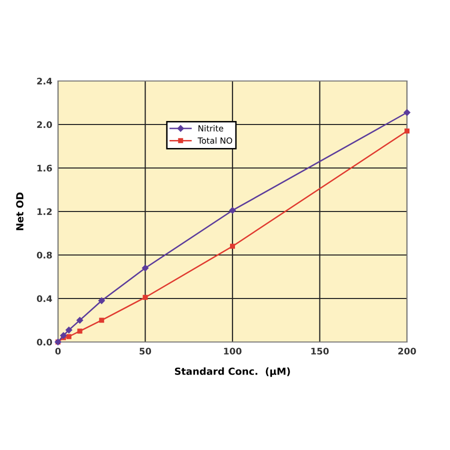  I want to click on legend-label: Nitrite, so click(211, 128).